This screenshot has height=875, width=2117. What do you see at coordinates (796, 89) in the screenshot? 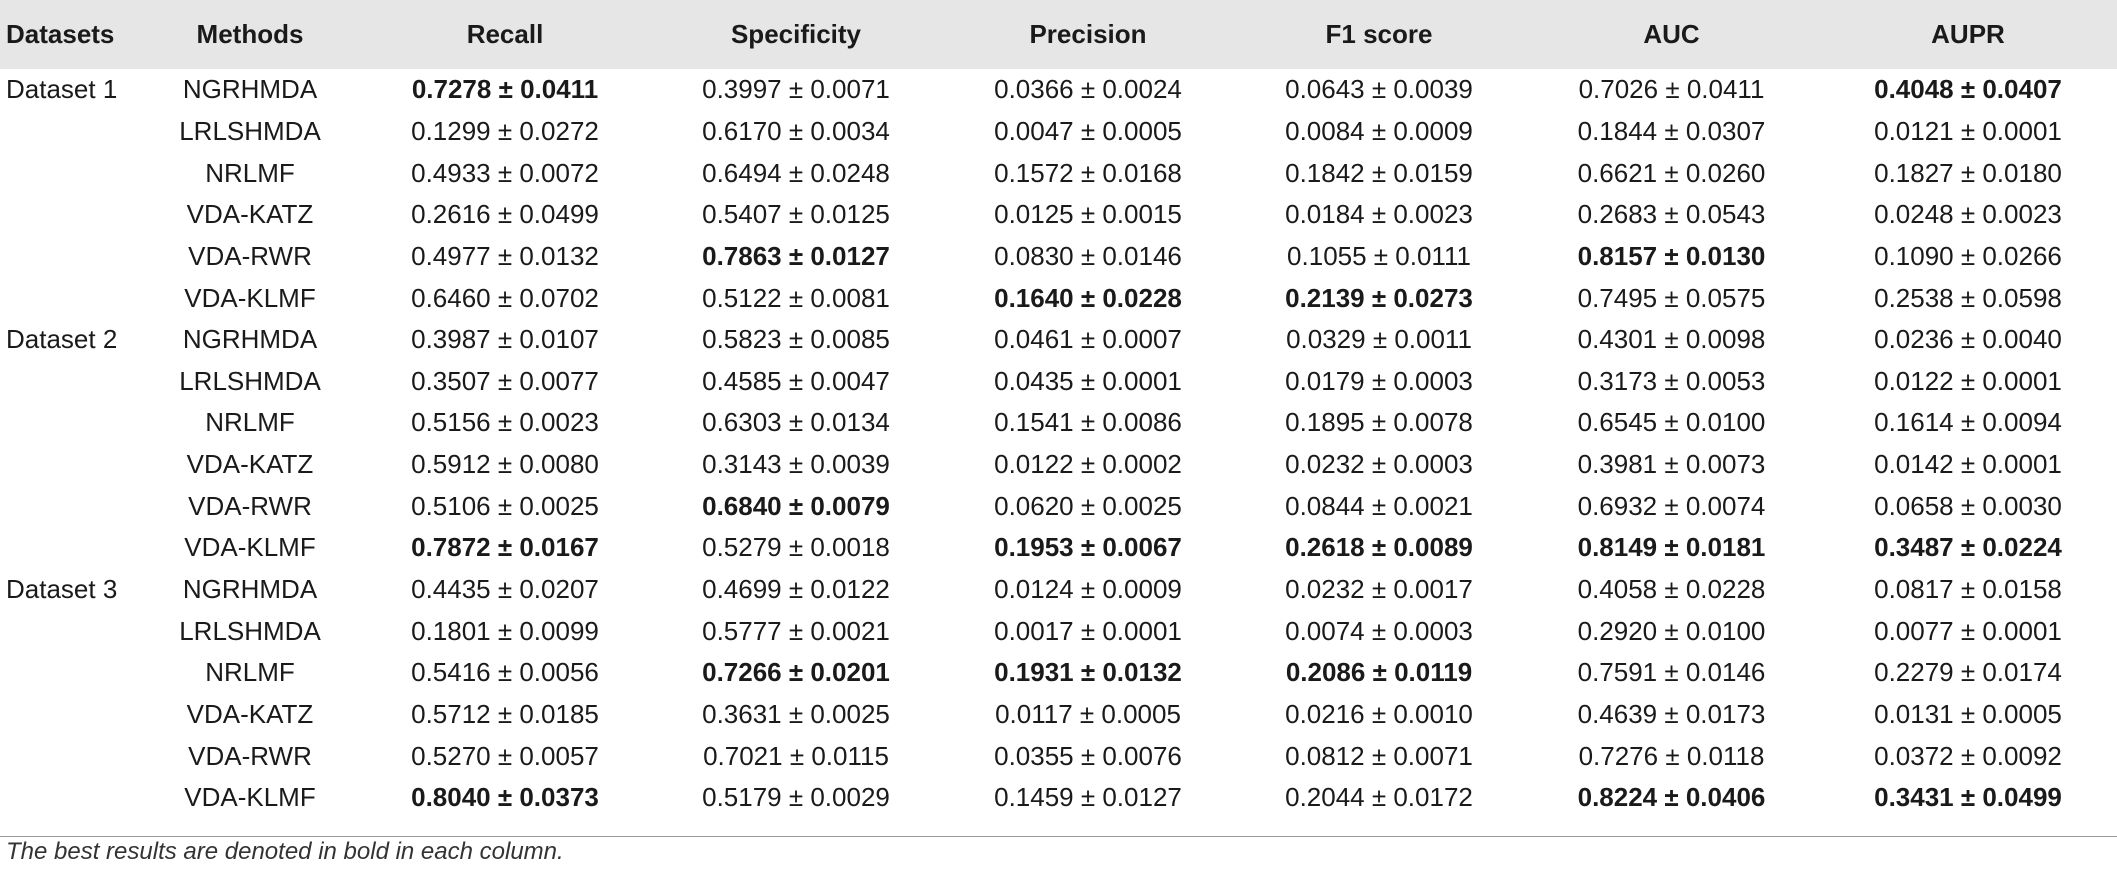
I see `cell-specificity: 0.3997 ± 0.0071` at bounding box center [796, 89].